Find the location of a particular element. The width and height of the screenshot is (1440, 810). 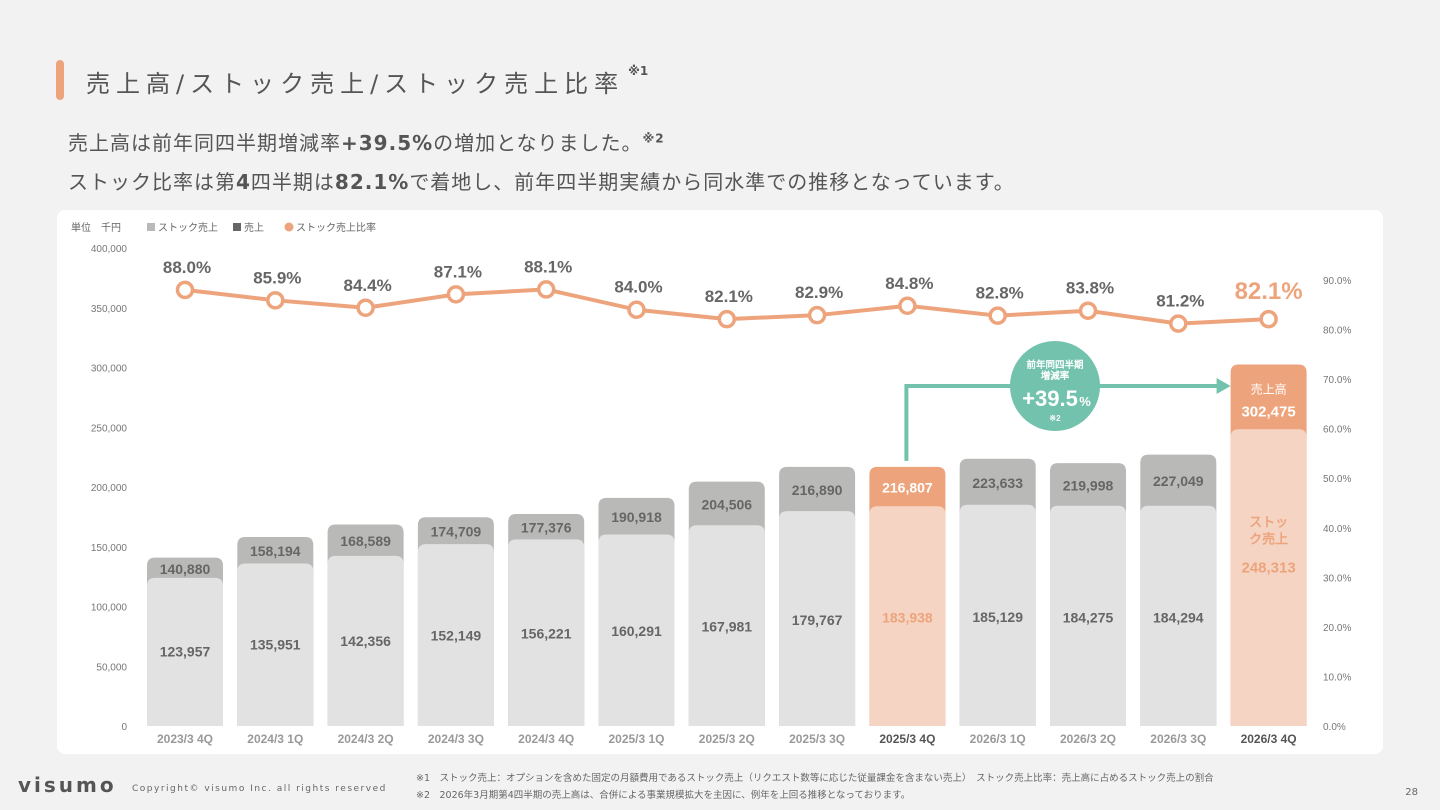

ratio-value-label: 85.9% is located at coordinates (277, 277).